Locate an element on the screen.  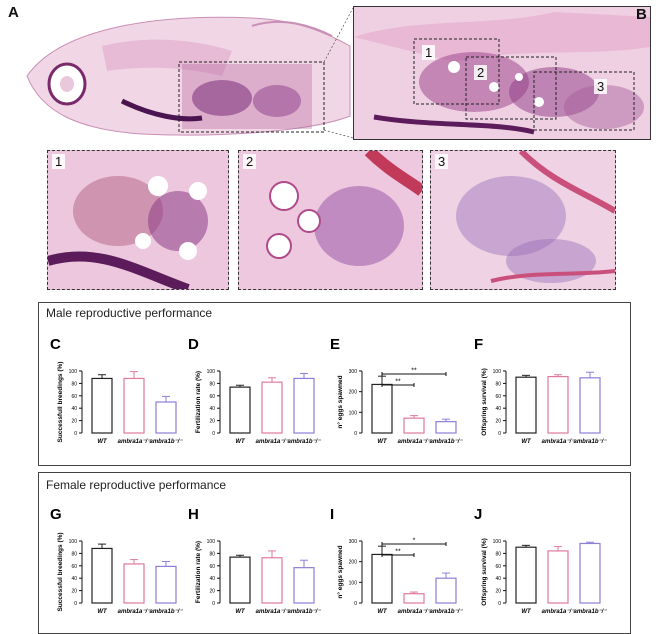
y-axis-label: Successful breedings (%) is located at coordinates (60, 571).